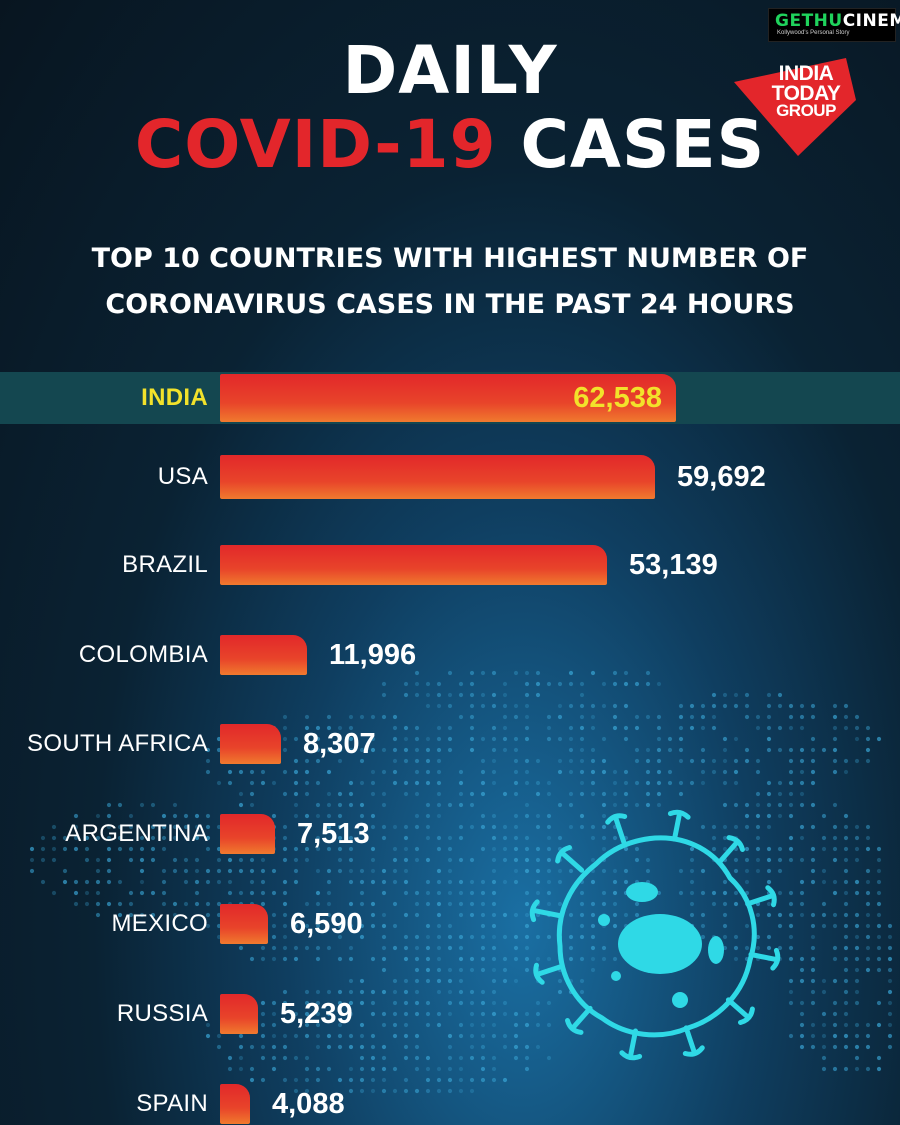 The width and height of the screenshot is (900, 1125). Describe the element at coordinates (795, 107) in the screenshot. I see `india-today-logo-shape` at that location.